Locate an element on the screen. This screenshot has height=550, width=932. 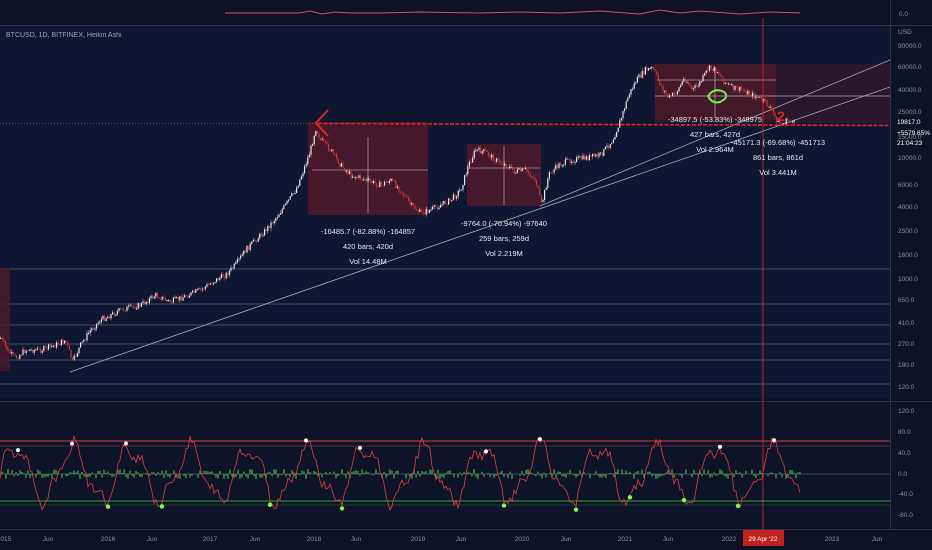
left-arrow-icon is located at coordinates (321, 123).